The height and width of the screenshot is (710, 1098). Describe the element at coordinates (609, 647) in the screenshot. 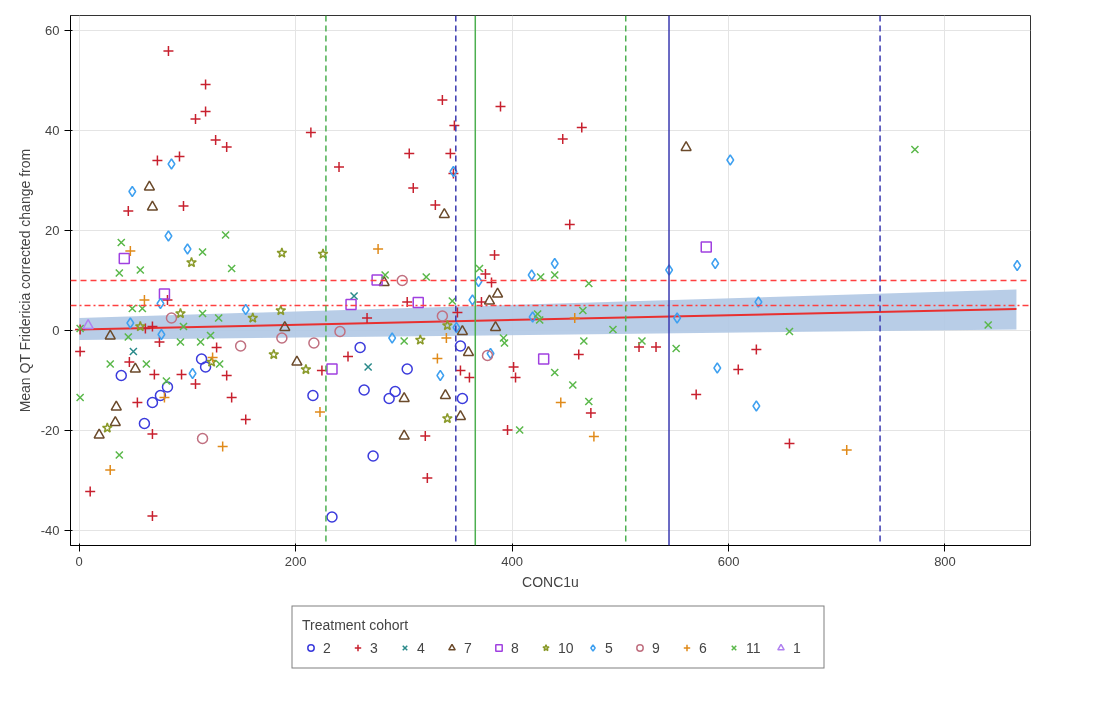

I see `legend-label: 5` at that location.